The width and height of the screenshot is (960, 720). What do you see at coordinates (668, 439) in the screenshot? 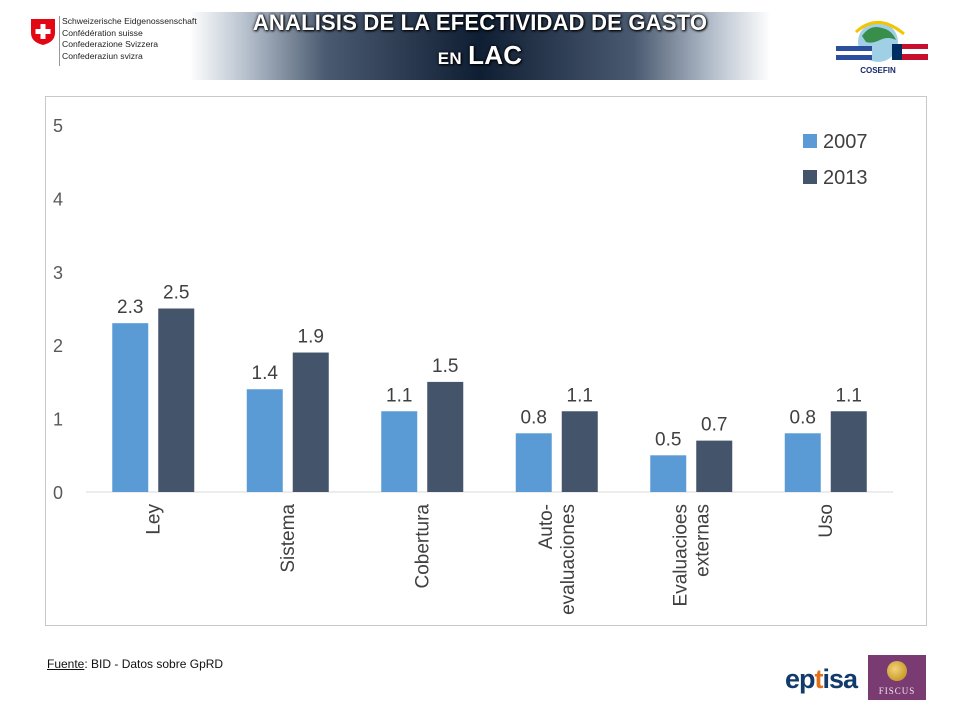
I see `data-label: 0.5` at bounding box center [668, 439].